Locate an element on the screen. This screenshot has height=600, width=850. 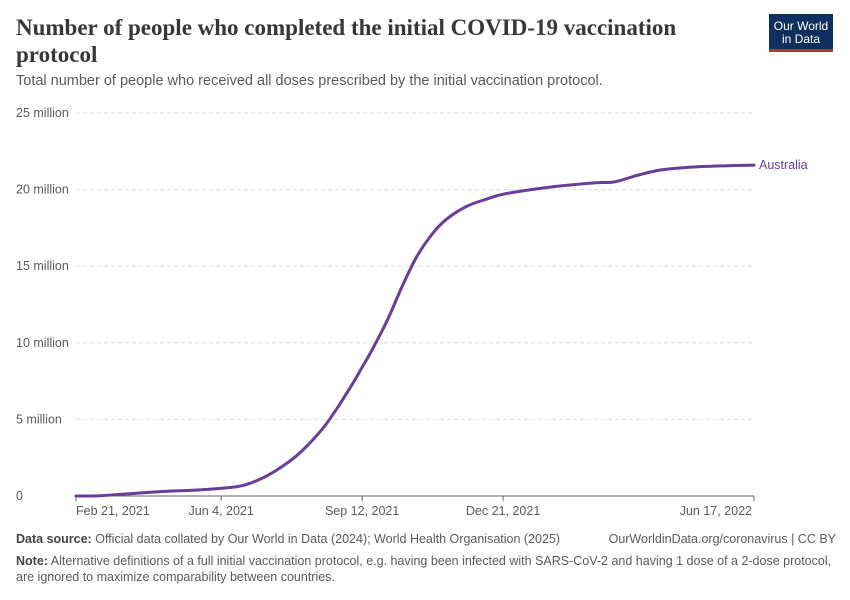
x-tick-label: Jun 4, 2021 is located at coordinates (221, 511).